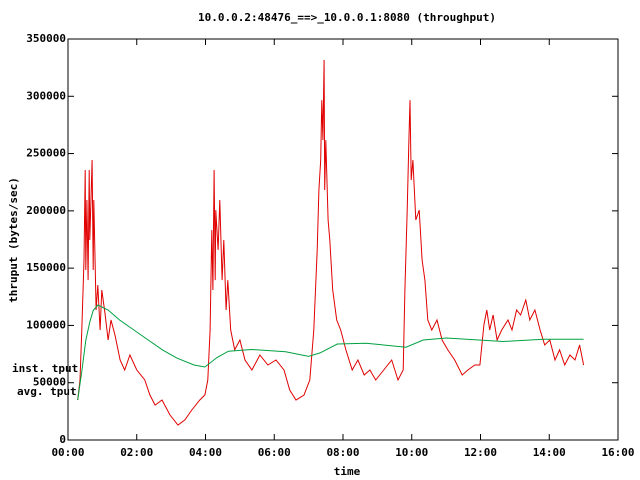 The width and height of the screenshot is (640, 480). I want to click on y-tick-label: 0, so click(62, 439).